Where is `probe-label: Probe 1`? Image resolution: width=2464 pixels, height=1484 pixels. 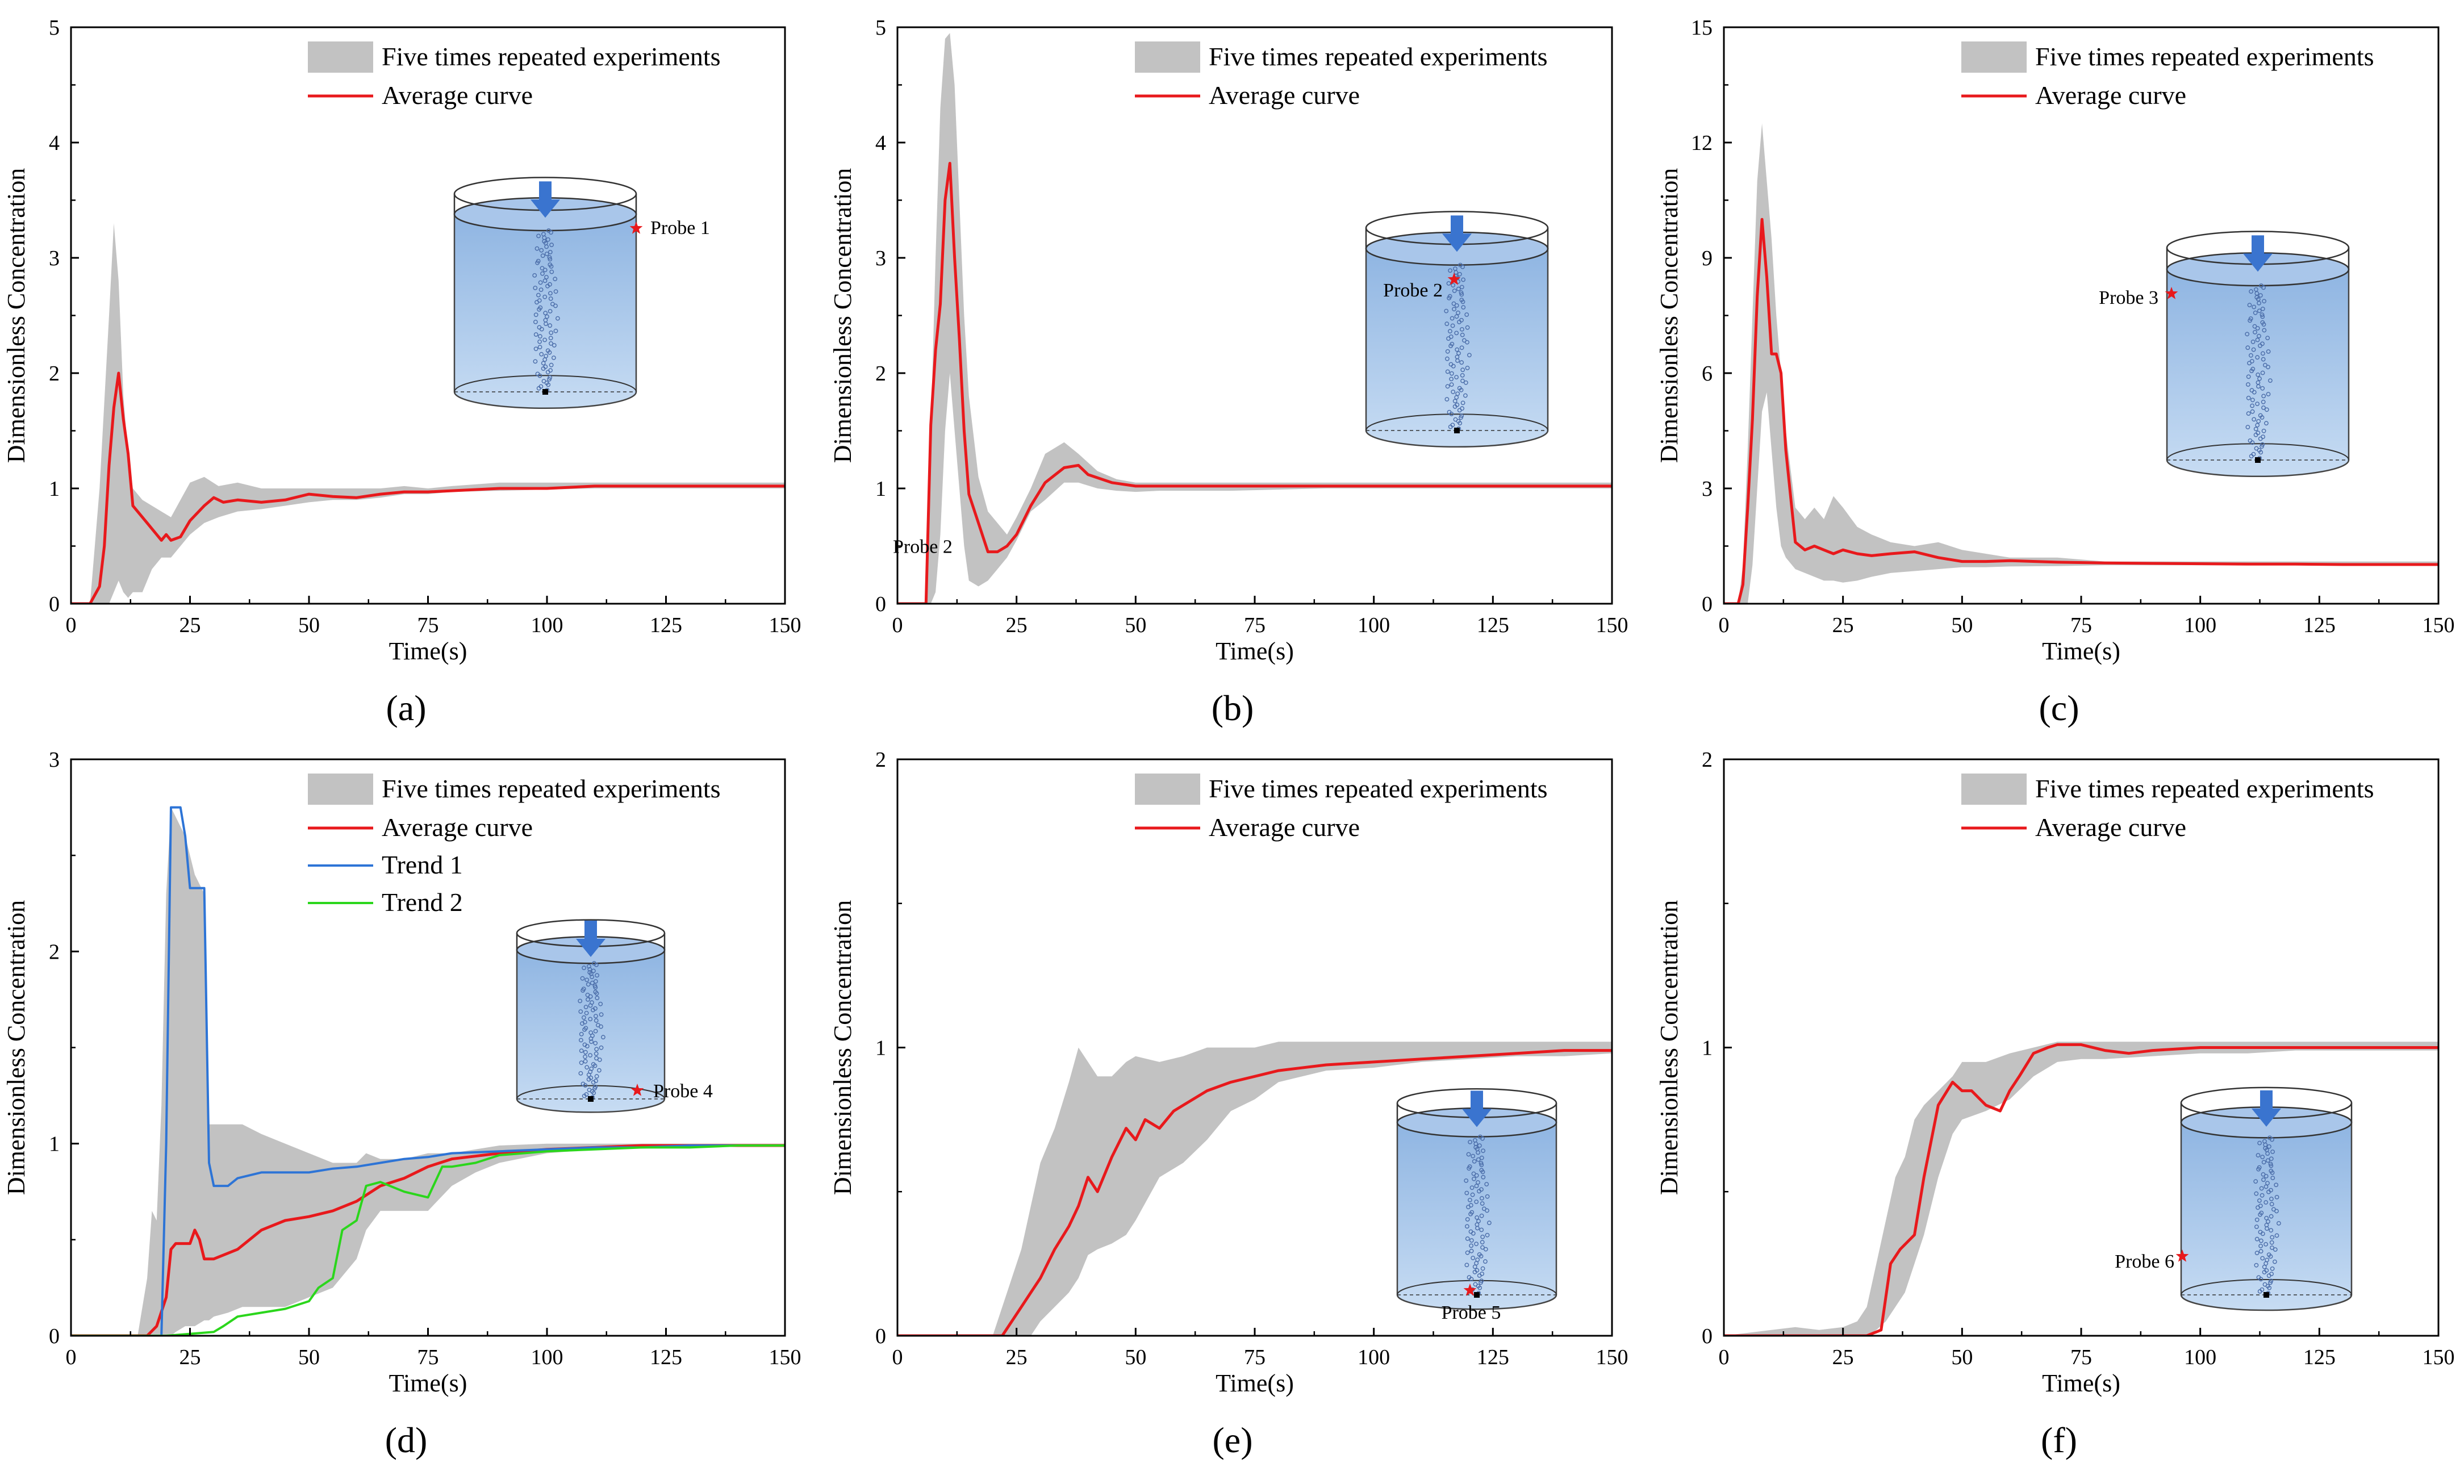
probe-label: Probe 1 is located at coordinates (680, 228).